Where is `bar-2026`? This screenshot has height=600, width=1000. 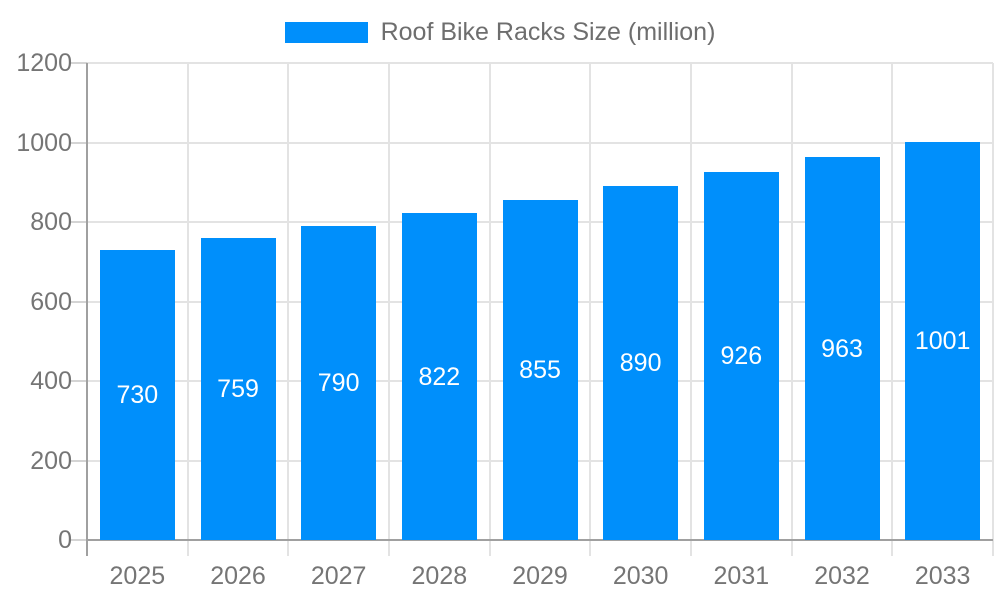 bar-2026 is located at coordinates (238, 389).